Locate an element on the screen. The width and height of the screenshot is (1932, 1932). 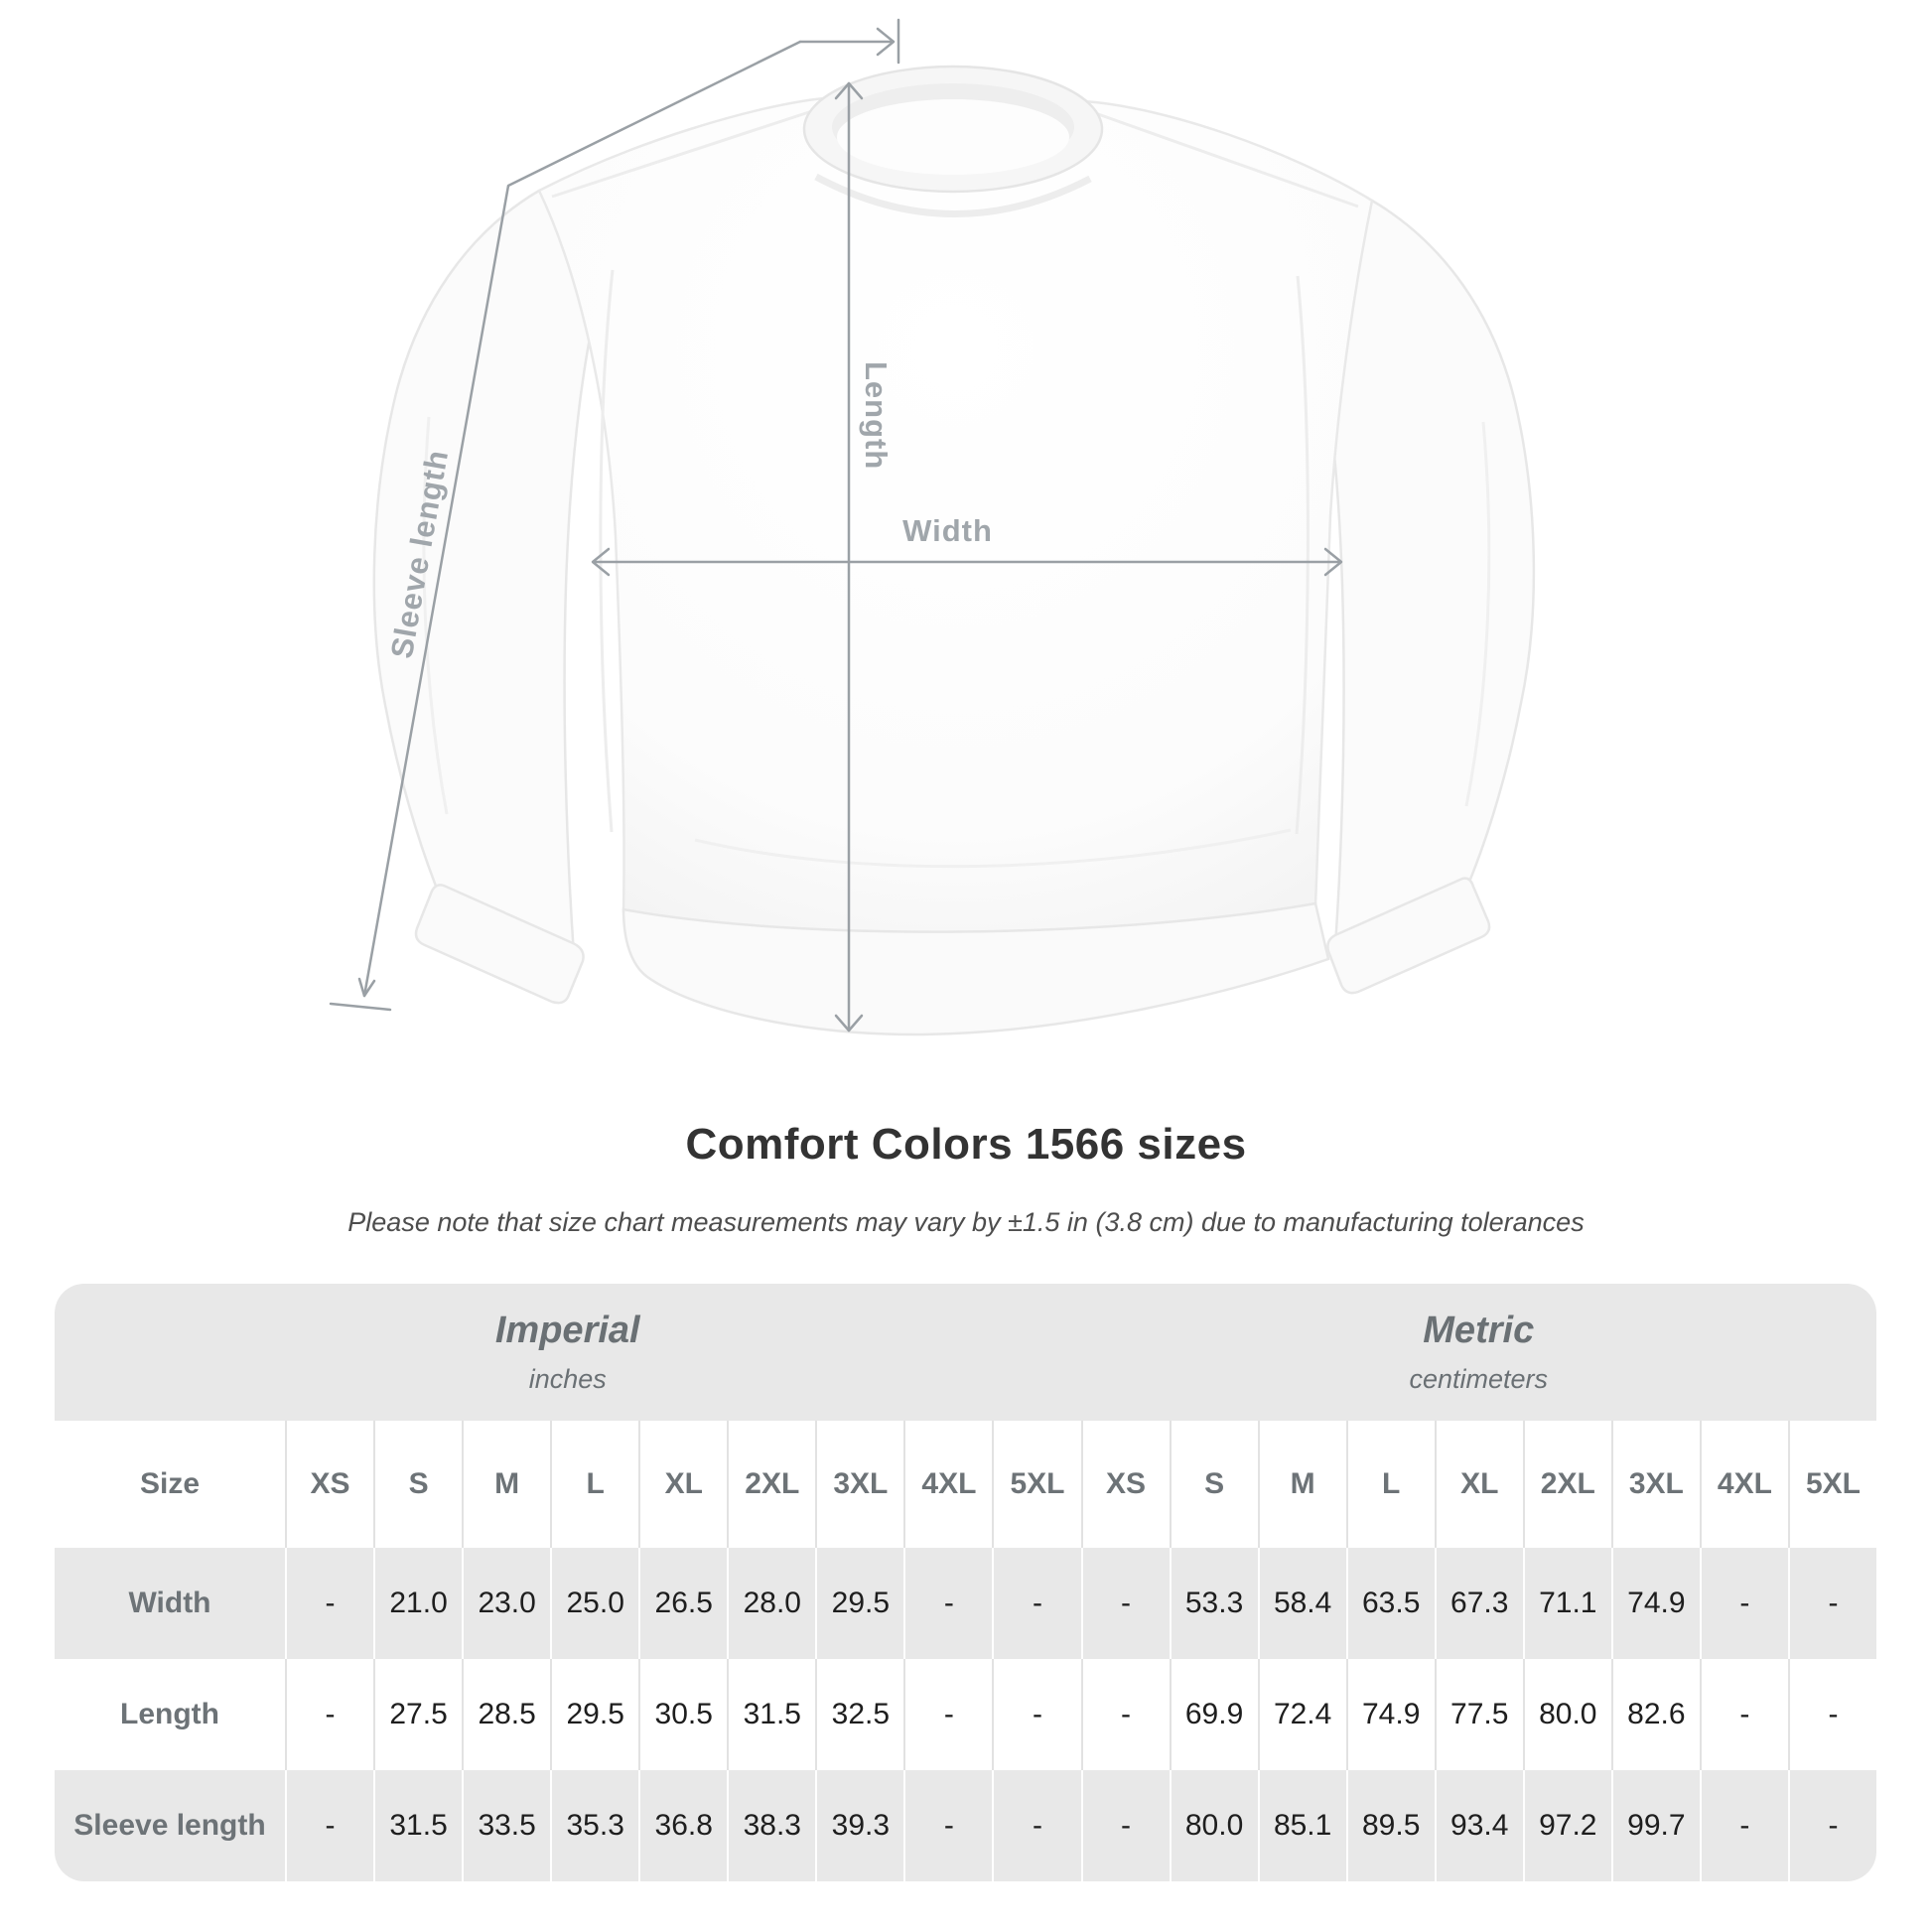
size-header-imperial-xs: XS is located at coordinates (329, 1485).